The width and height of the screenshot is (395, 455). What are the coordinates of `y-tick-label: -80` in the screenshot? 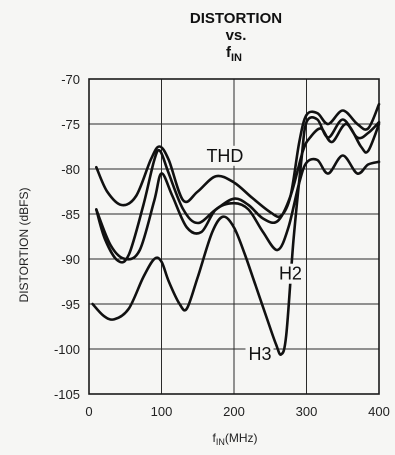 It's located at (70, 169).